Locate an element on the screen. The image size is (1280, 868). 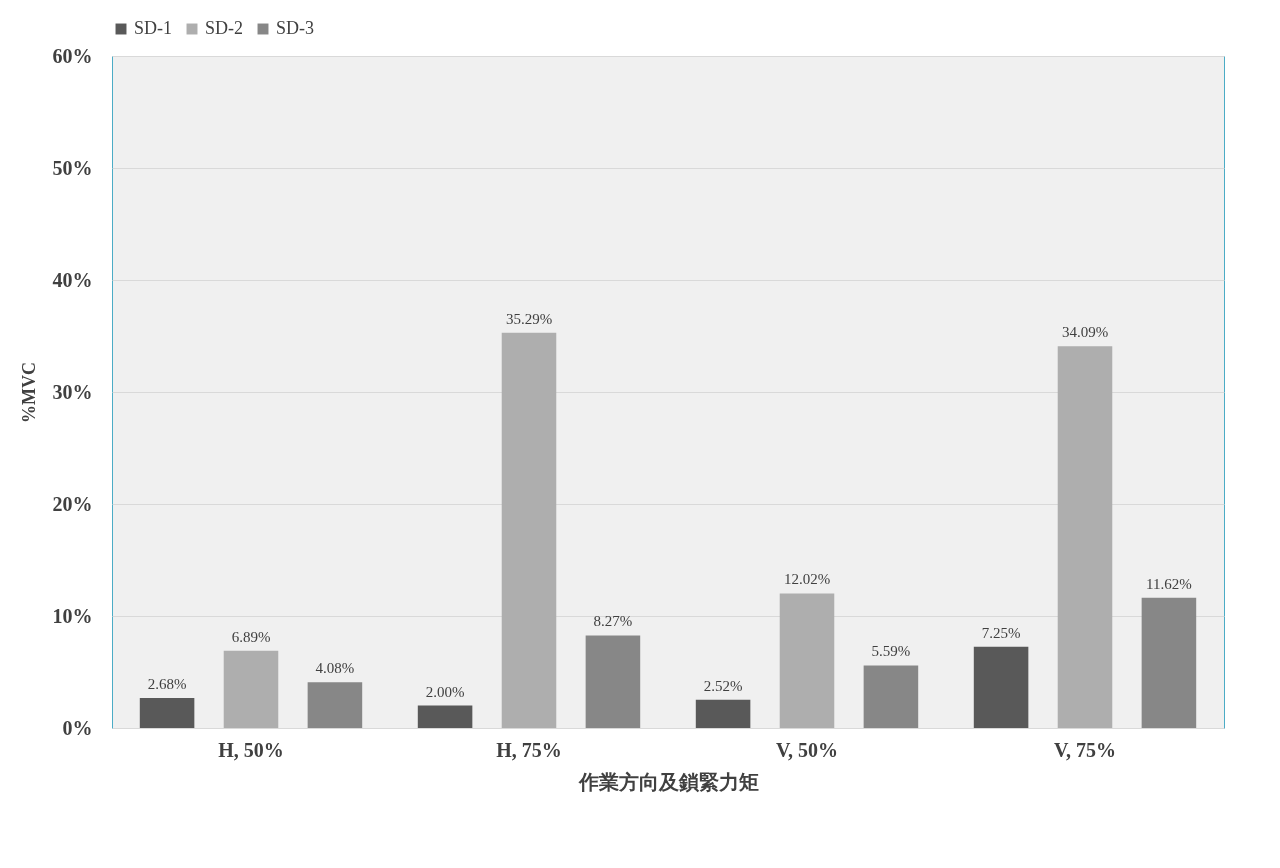
x-axis-title: 作業方向及鎖緊力矩 is located at coordinates (668, 781).